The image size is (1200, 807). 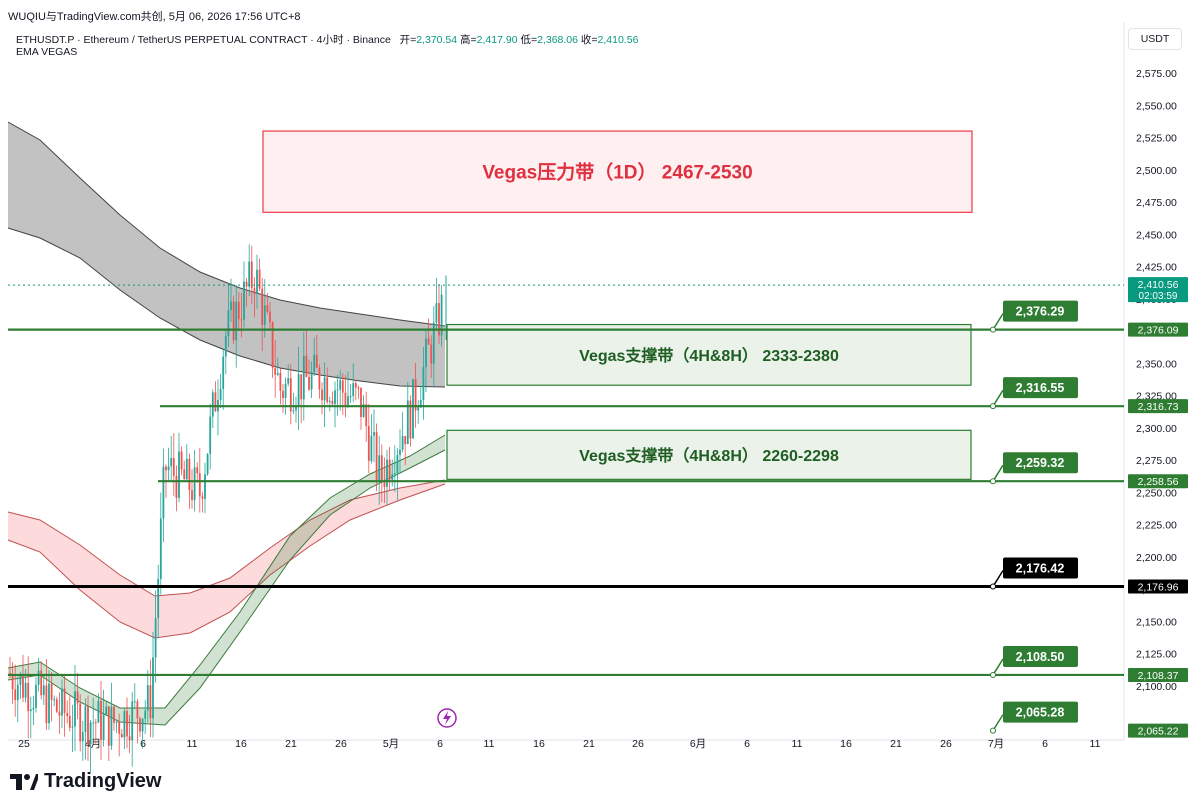 What do you see at coordinates (1155, 39) in the screenshot?
I see `currency-selector: USDT` at bounding box center [1155, 39].